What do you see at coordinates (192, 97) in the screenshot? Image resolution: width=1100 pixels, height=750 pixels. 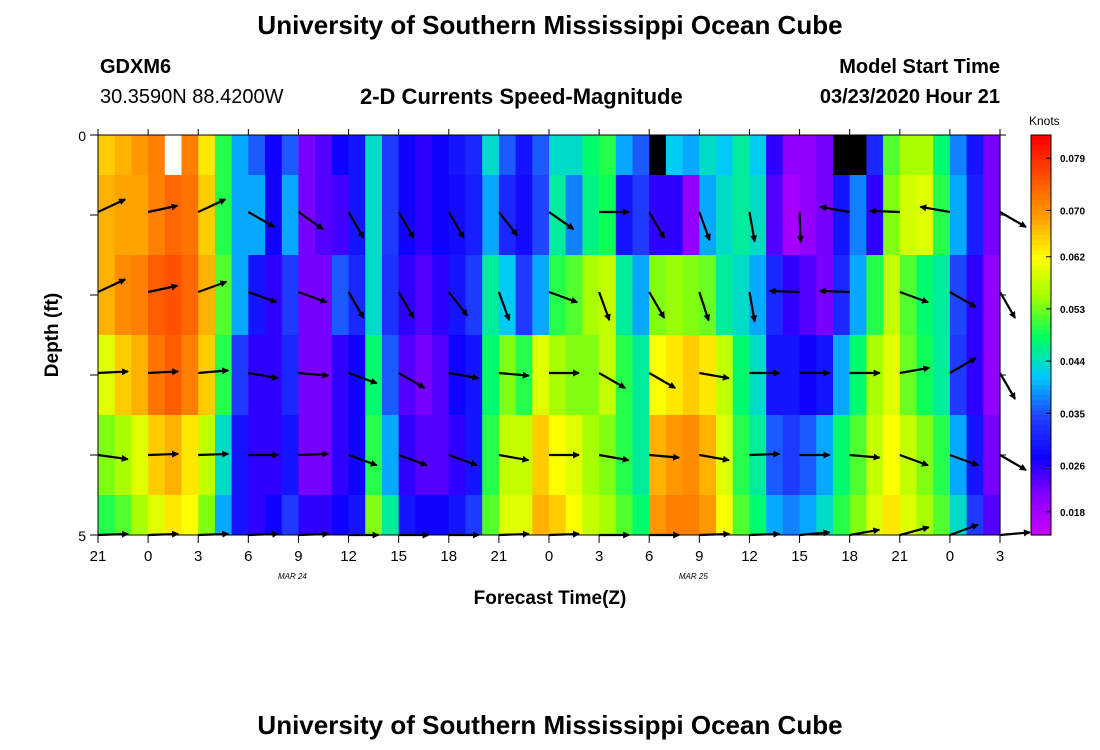 I see `station-coords: 30.3590N 88.4200W` at bounding box center [192, 97].